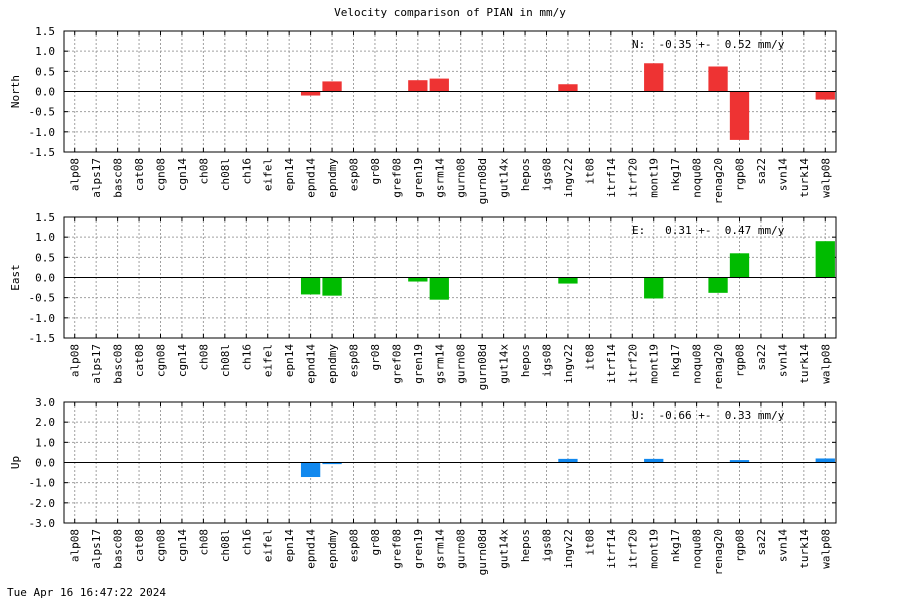 Image resolution: width=900 pixels, height=600 pixels. I want to click on bar-gren19, so click(418, 86).